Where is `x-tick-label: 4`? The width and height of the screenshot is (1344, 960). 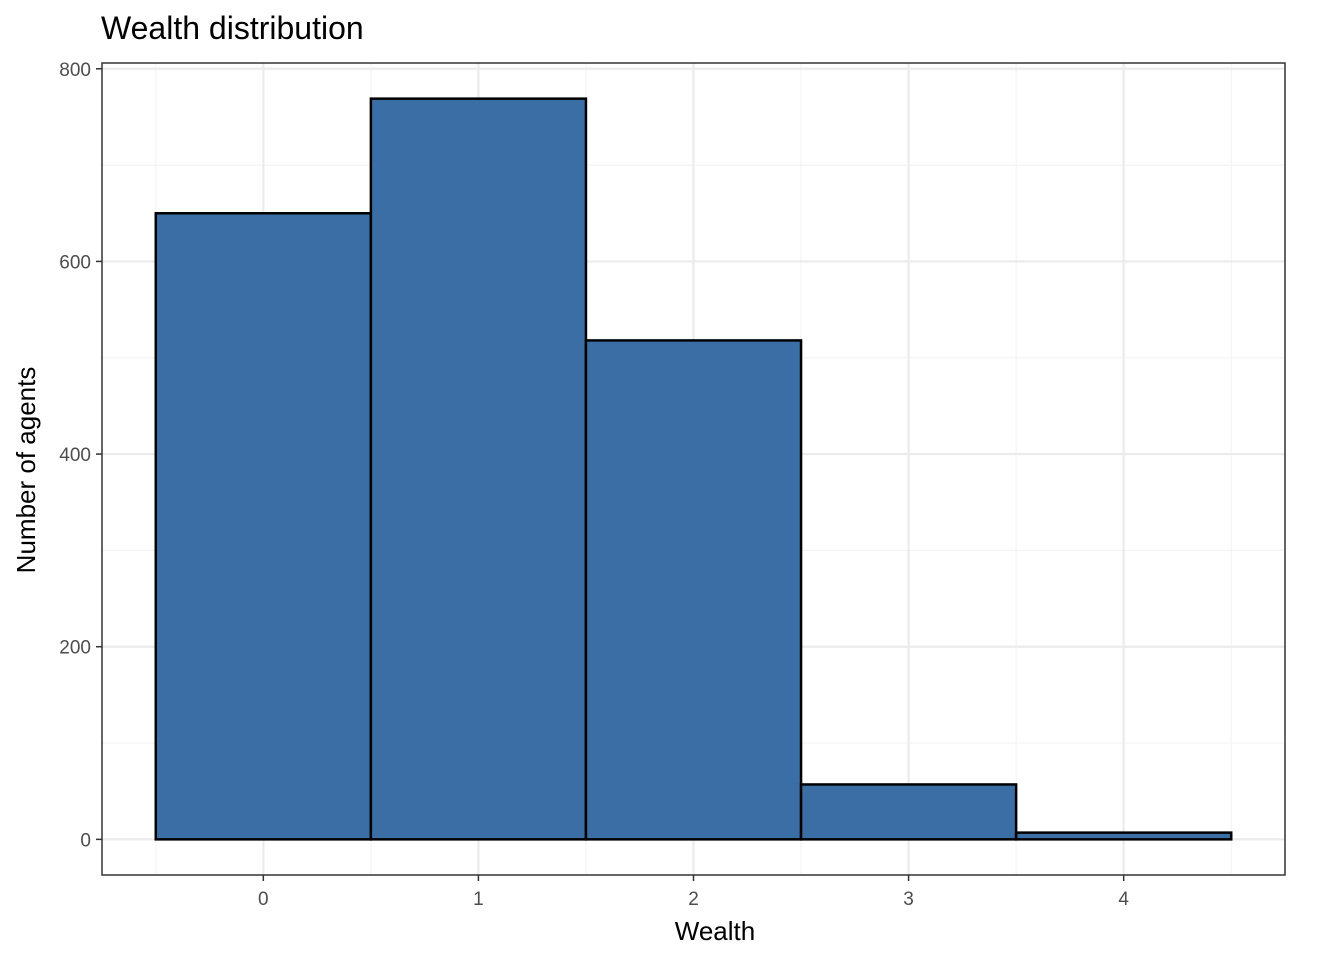 x-tick-label: 4 is located at coordinates (1123, 899).